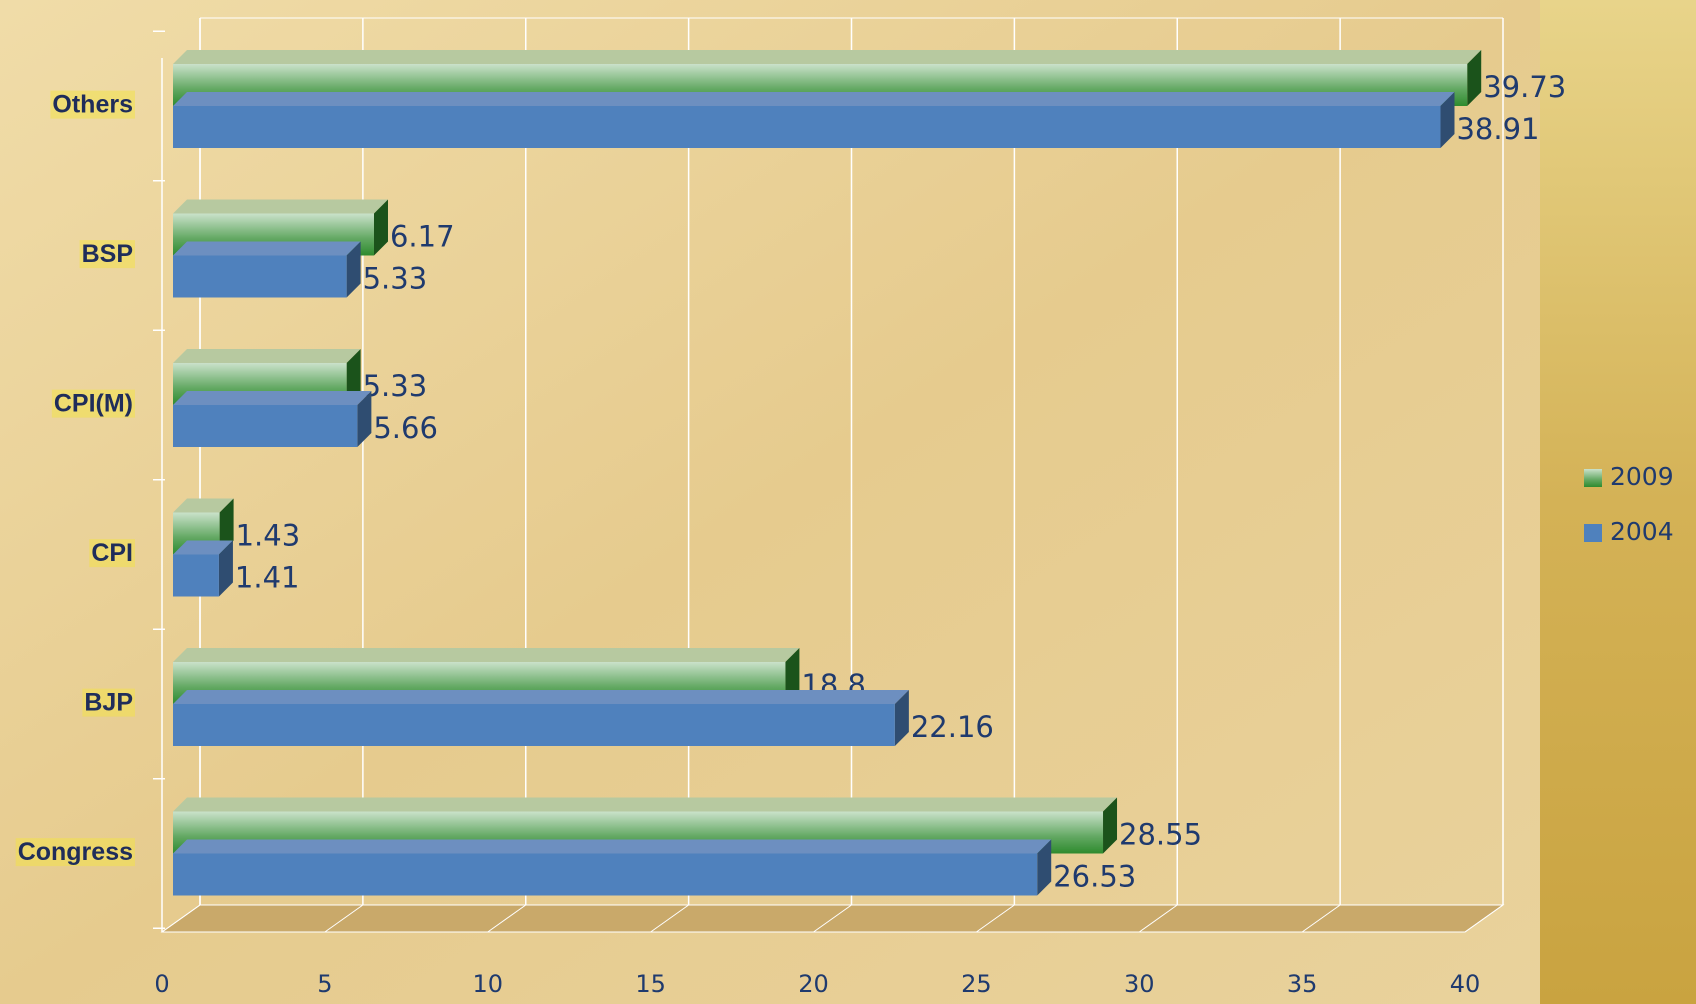 This screenshot has height=1004, width=1696. Describe the element at coordinates (1524, 87) in the screenshot. I see `data-label: 39.73` at that location.